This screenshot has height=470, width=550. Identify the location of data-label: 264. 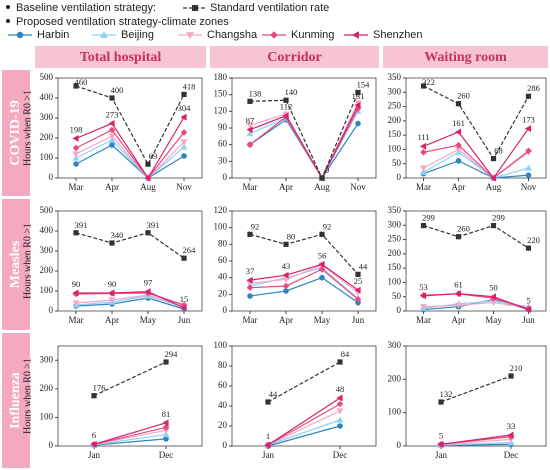
(190, 250).